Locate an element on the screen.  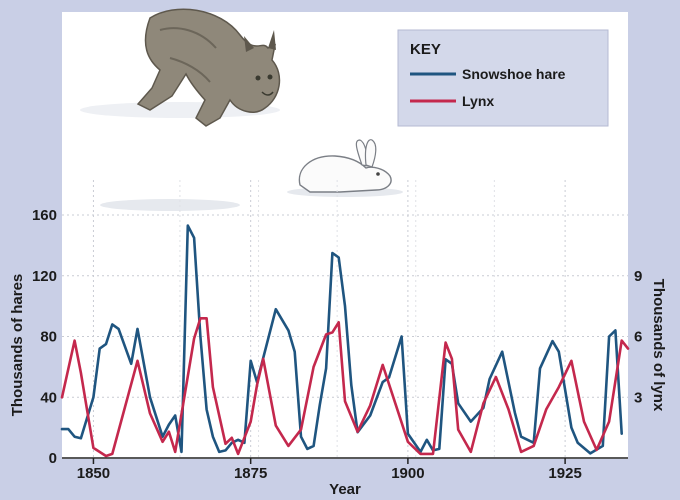
left-y-tick-label: 120 is located at coordinates (44, 276).